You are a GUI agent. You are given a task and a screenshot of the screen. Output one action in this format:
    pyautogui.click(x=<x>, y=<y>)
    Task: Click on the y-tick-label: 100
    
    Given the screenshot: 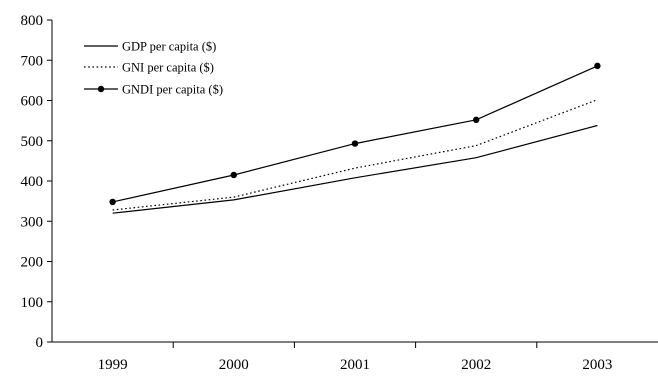 What is the action you would take?
    pyautogui.click(x=32, y=303)
    